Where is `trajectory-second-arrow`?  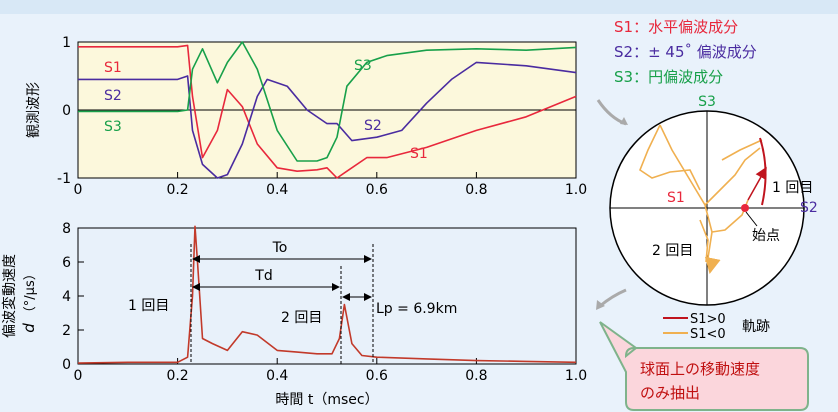 trajectory-second-arrow is located at coordinates (712, 265).